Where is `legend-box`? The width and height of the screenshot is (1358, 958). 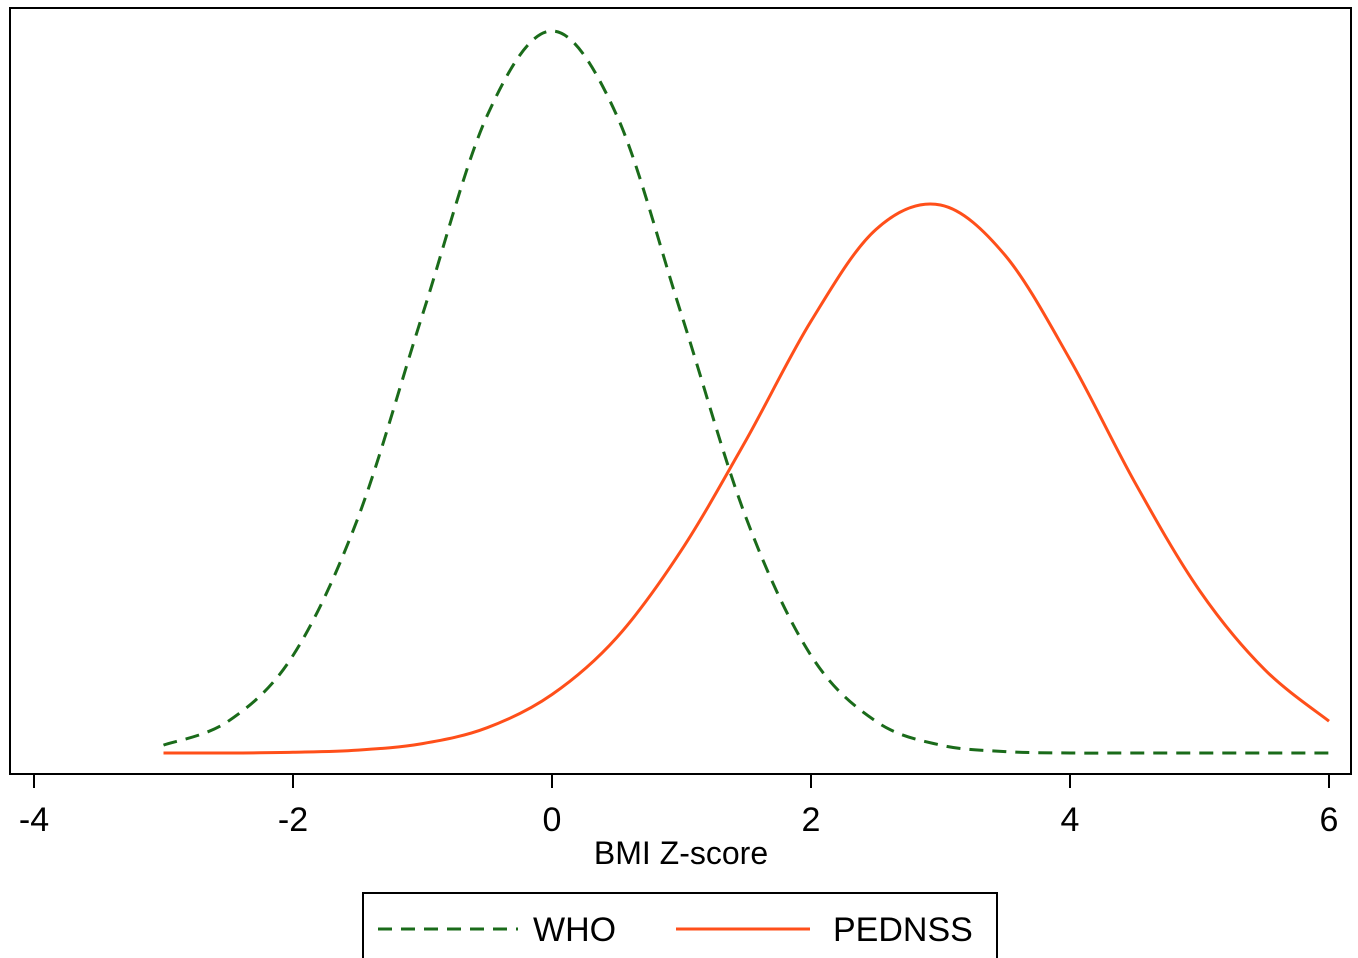 legend-box is located at coordinates (680, 925).